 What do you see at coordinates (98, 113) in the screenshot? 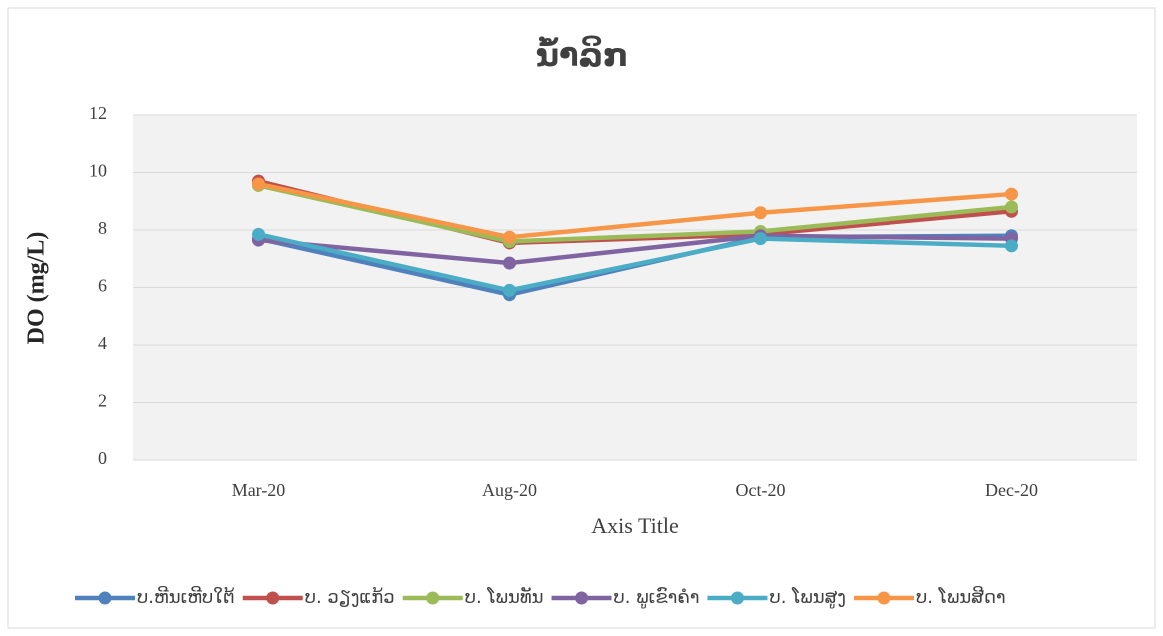
I see `y-tick-label: 12` at bounding box center [98, 113].